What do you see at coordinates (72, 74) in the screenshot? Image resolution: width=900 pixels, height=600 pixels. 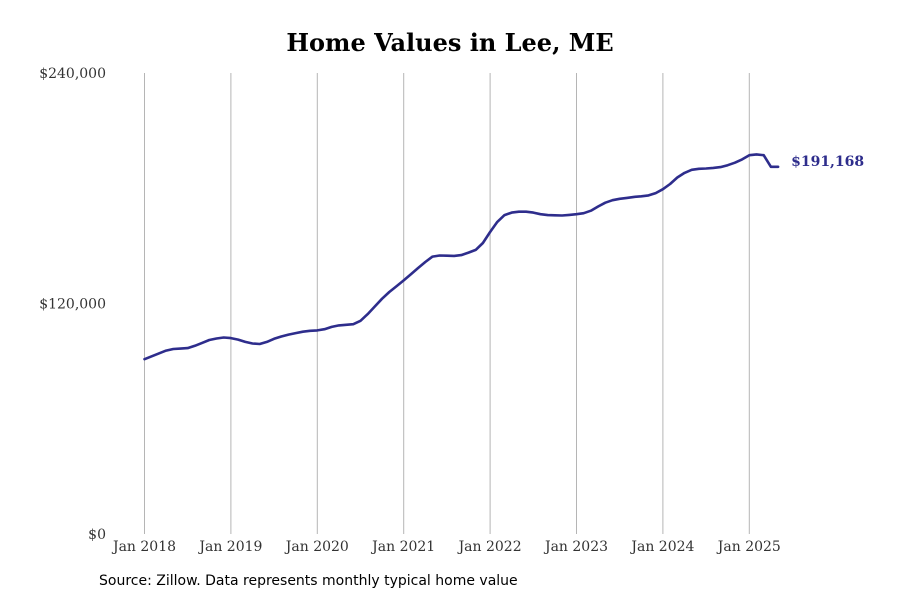 I see `y-tick-label: $240,000` at bounding box center [72, 74].